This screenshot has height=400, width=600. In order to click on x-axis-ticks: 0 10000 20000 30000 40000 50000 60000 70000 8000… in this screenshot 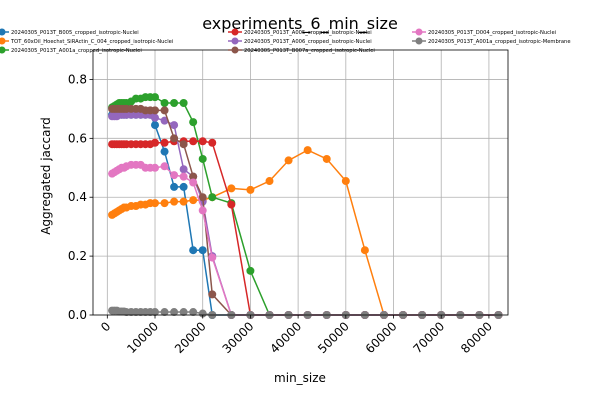, I will do `click(296, 335)`.